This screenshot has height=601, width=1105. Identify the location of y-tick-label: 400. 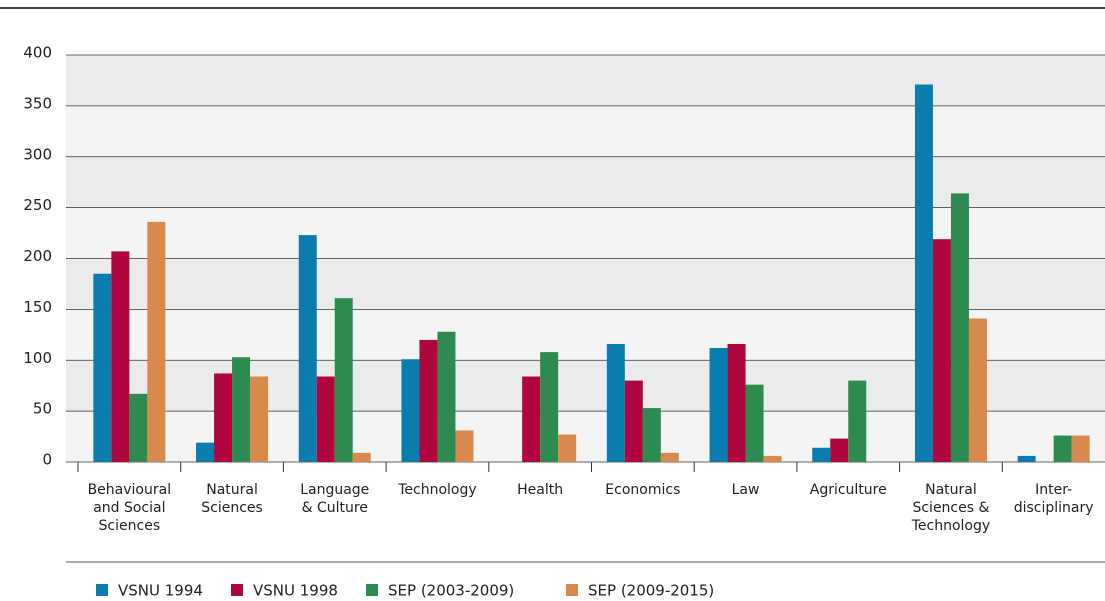
(37, 53).